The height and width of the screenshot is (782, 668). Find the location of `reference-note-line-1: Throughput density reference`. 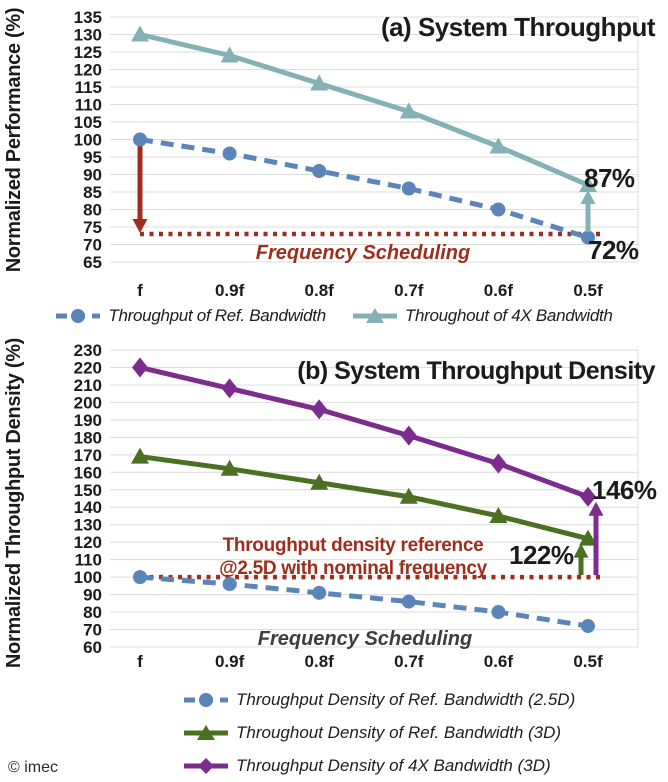

reference-note-line-1: Throughput density reference is located at coordinates (353, 545).